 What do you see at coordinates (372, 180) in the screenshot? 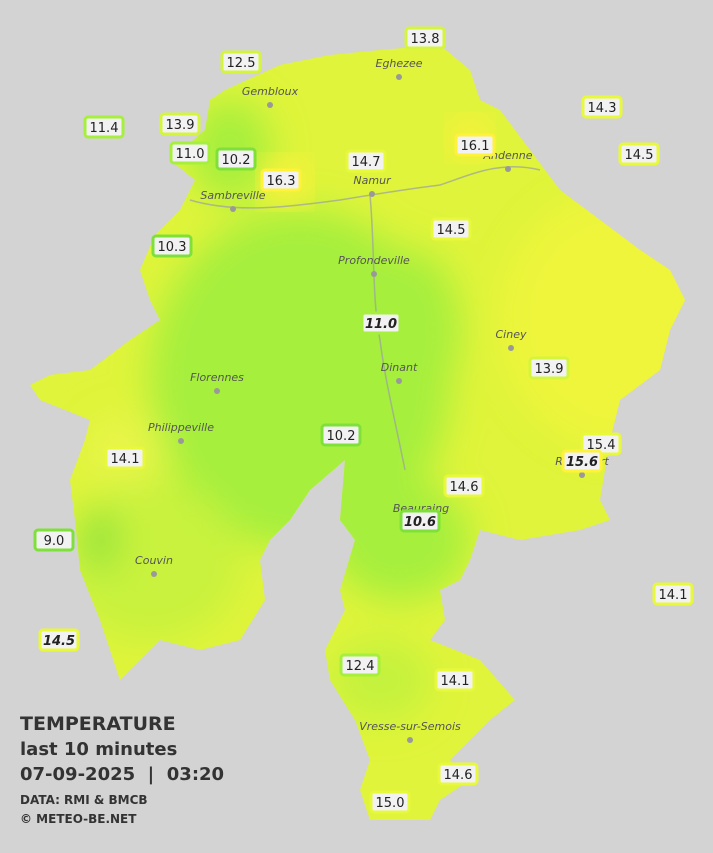
I see `city-label: Namur` at bounding box center [372, 180].